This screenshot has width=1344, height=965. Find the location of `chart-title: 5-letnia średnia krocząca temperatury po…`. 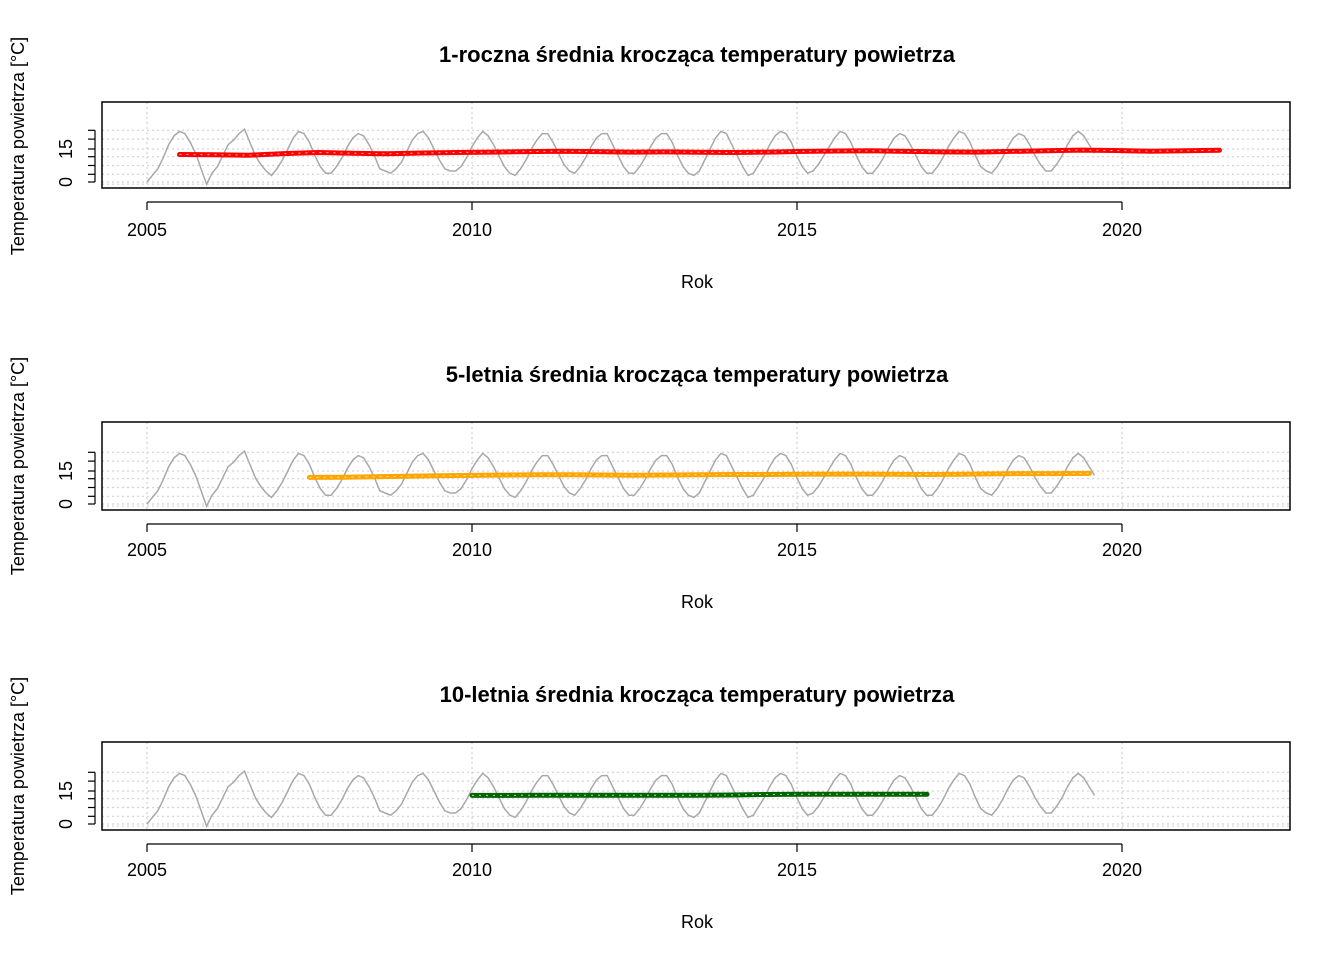

chart-title: 5-letnia średnia krocząca temperatury po… is located at coordinates (697, 374).